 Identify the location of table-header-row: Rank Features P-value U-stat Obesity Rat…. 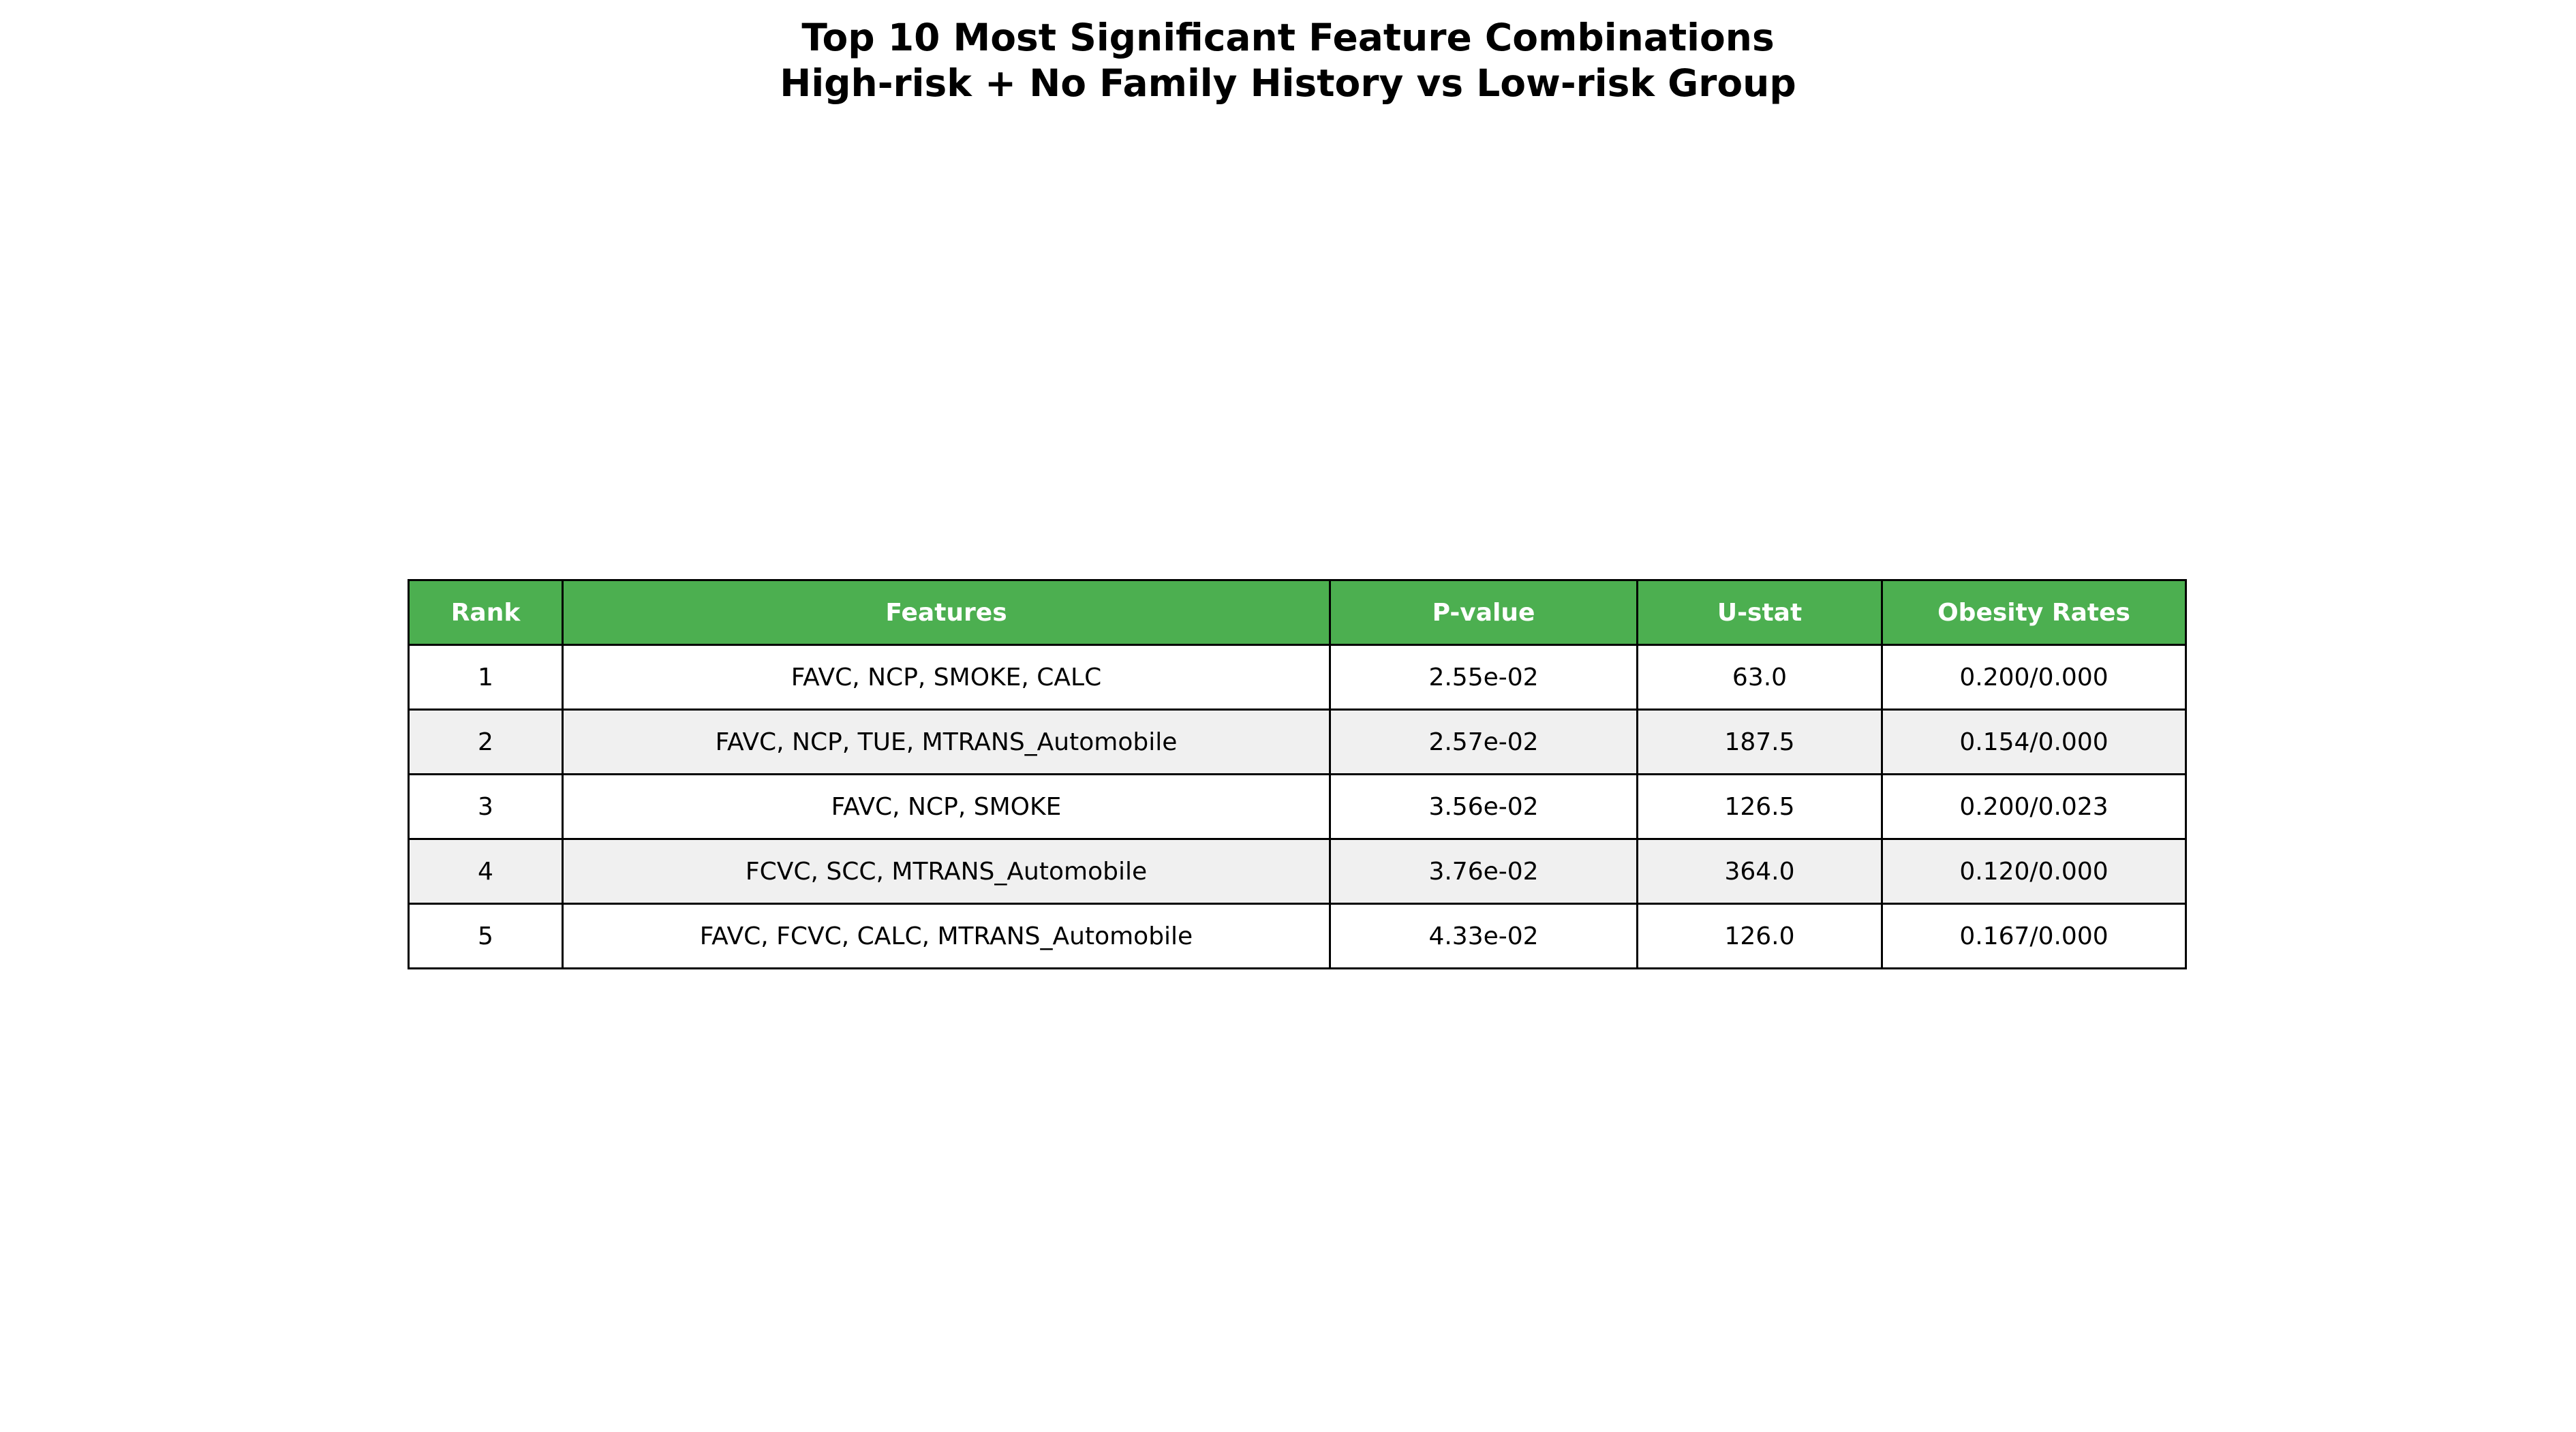
(1297, 612).